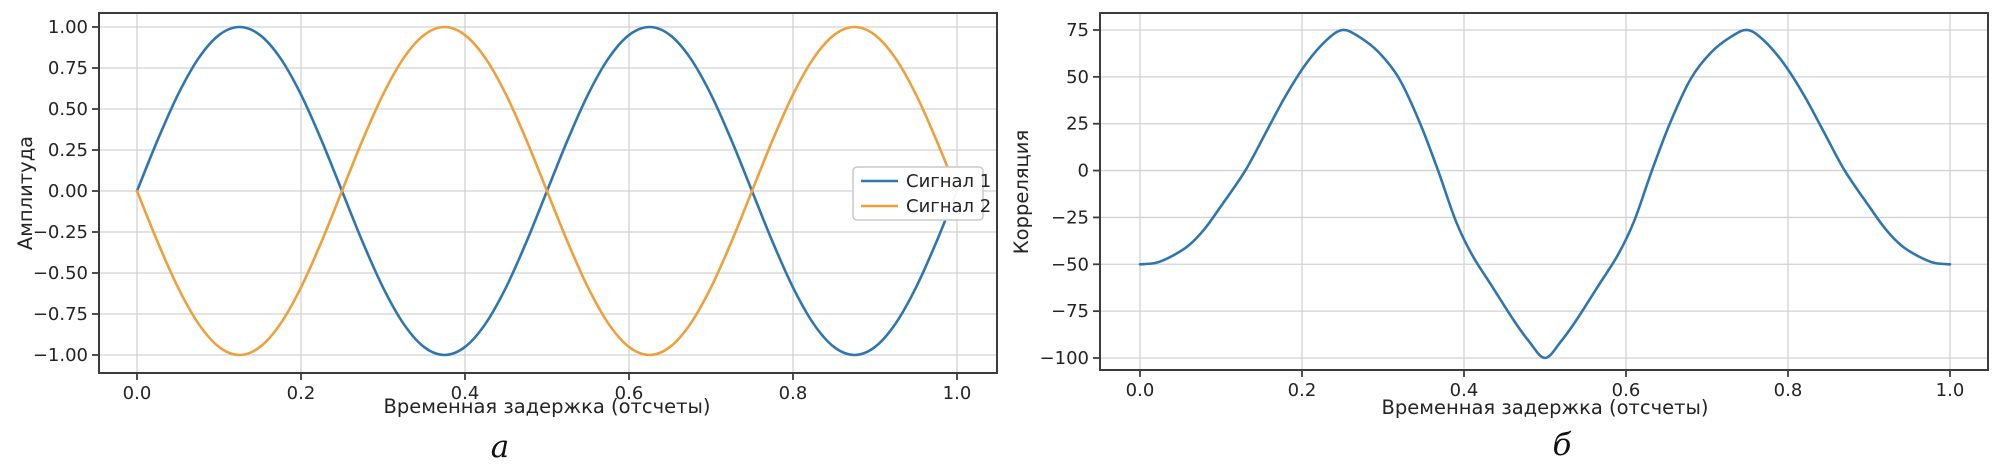  I want to click on y-tick-label-4: −25, so click(1070, 217).